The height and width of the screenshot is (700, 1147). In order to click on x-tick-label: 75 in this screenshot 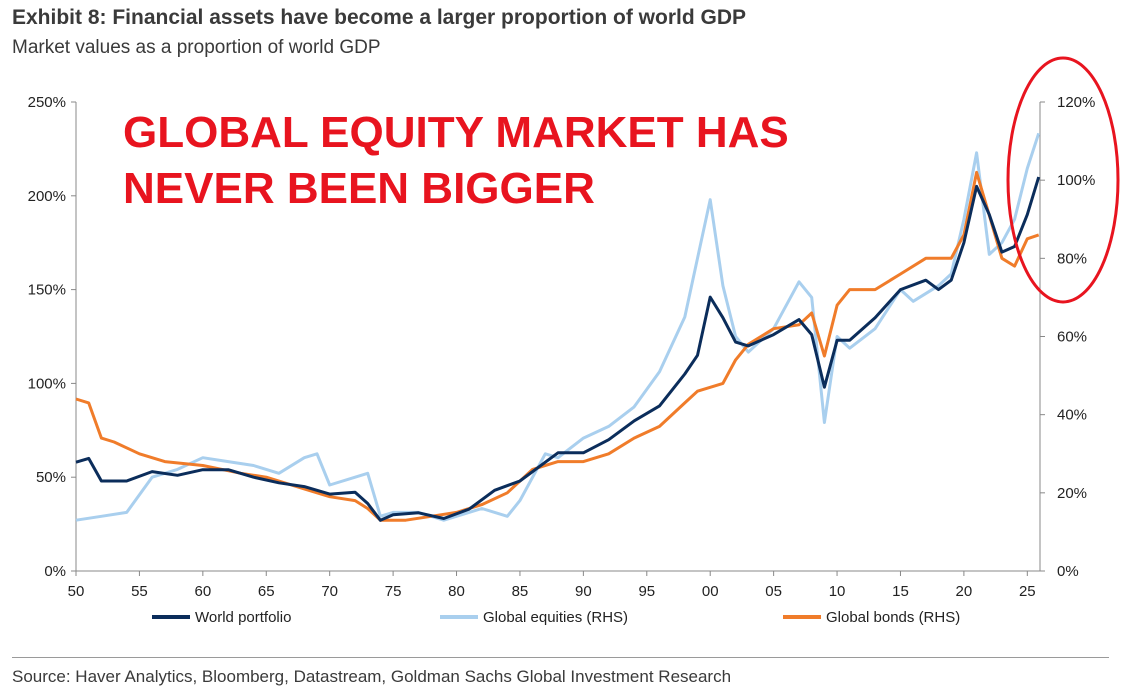, I will do `click(393, 591)`.